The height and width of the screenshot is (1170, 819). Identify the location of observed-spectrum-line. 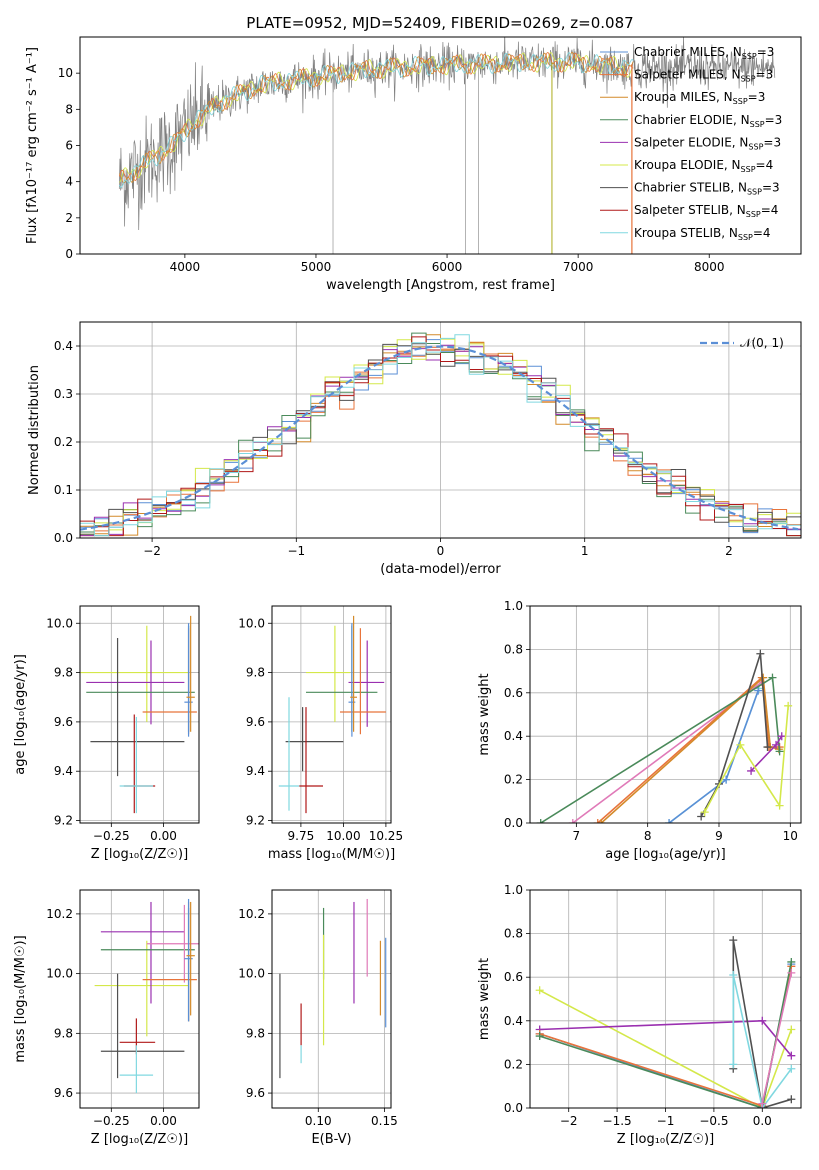
(447, 134).